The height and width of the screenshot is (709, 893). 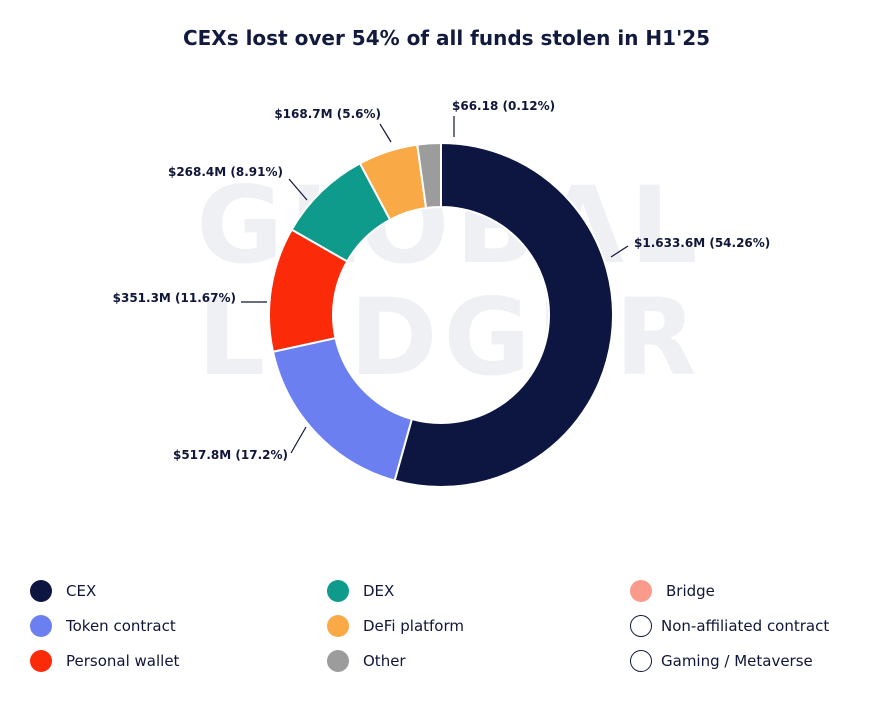 What do you see at coordinates (327, 114) in the screenshot?
I see `slice-label-defi-platform: $168.7M (5.6%)` at bounding box center [327, 114].